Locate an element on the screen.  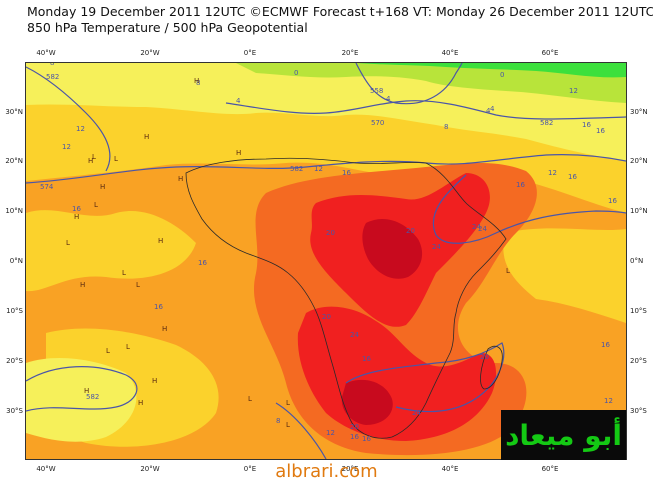
logo-box: أبو ميعاد is located at coordinates (563, 435).